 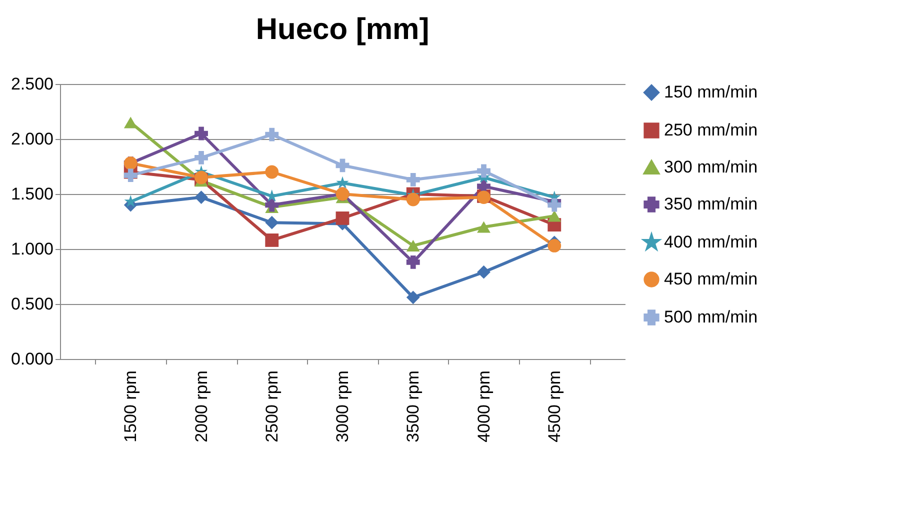 What do you see at coordinates (554, 406) in the screenshot?
I see `x-tick-label: 4500 rpm` at bounding box center [554, 406].